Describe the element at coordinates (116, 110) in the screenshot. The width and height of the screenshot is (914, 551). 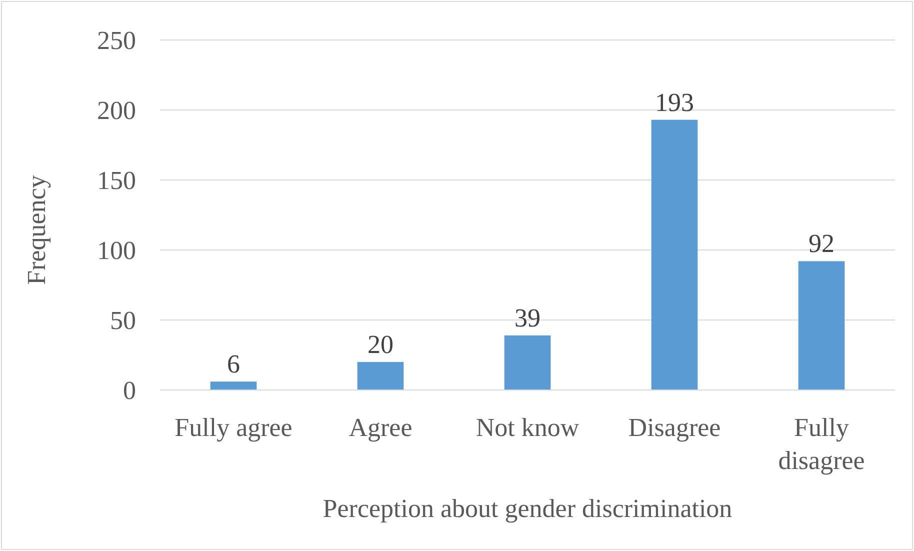
I see `y-tick-label: 200` at that location.